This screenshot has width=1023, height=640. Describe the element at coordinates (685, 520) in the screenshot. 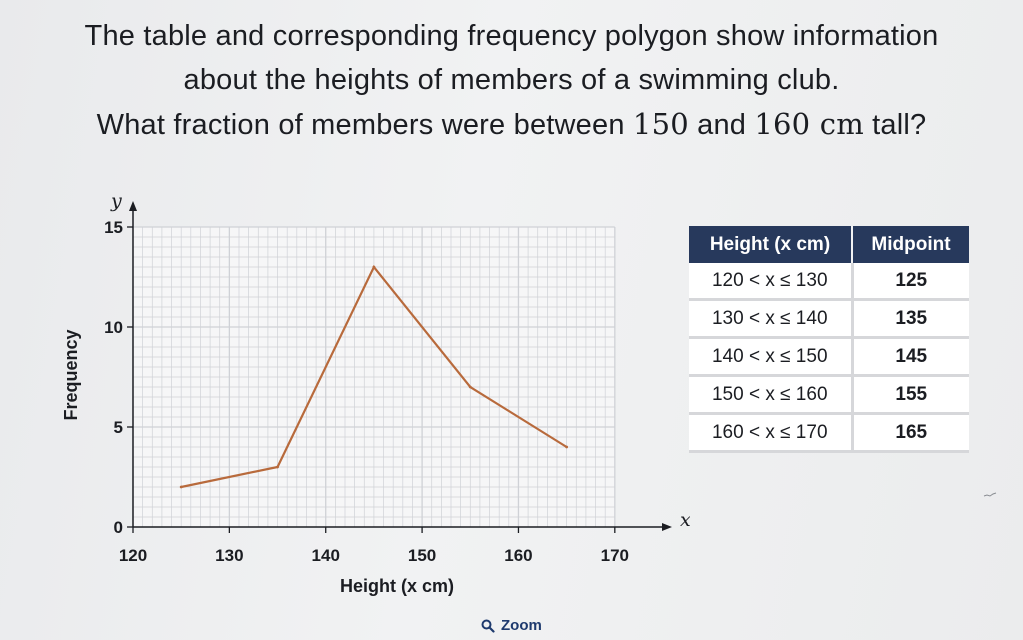

I see `x-axis-letter: x` at that location.